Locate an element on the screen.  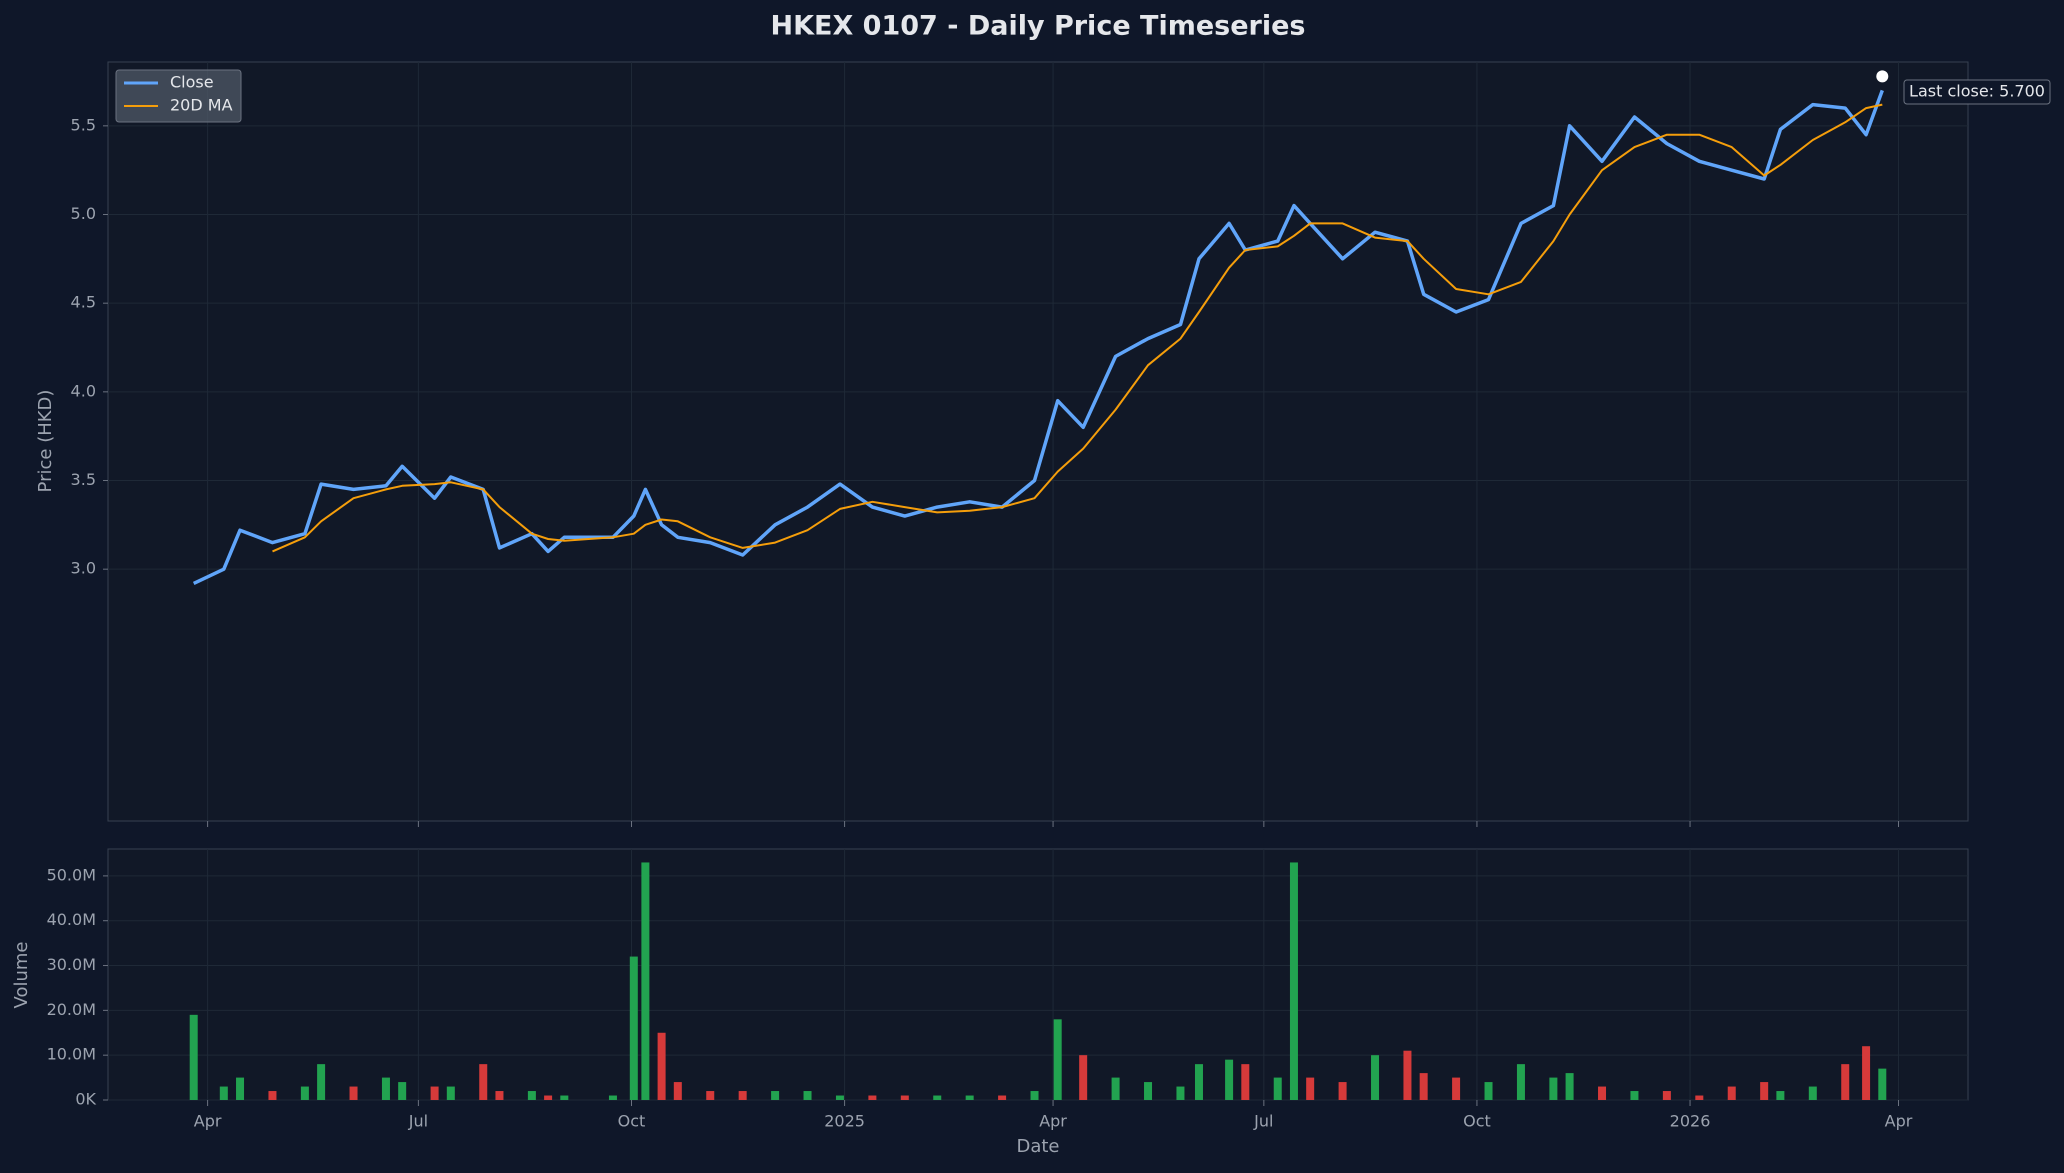
annotation-box is located at coordinates (1977, 92).